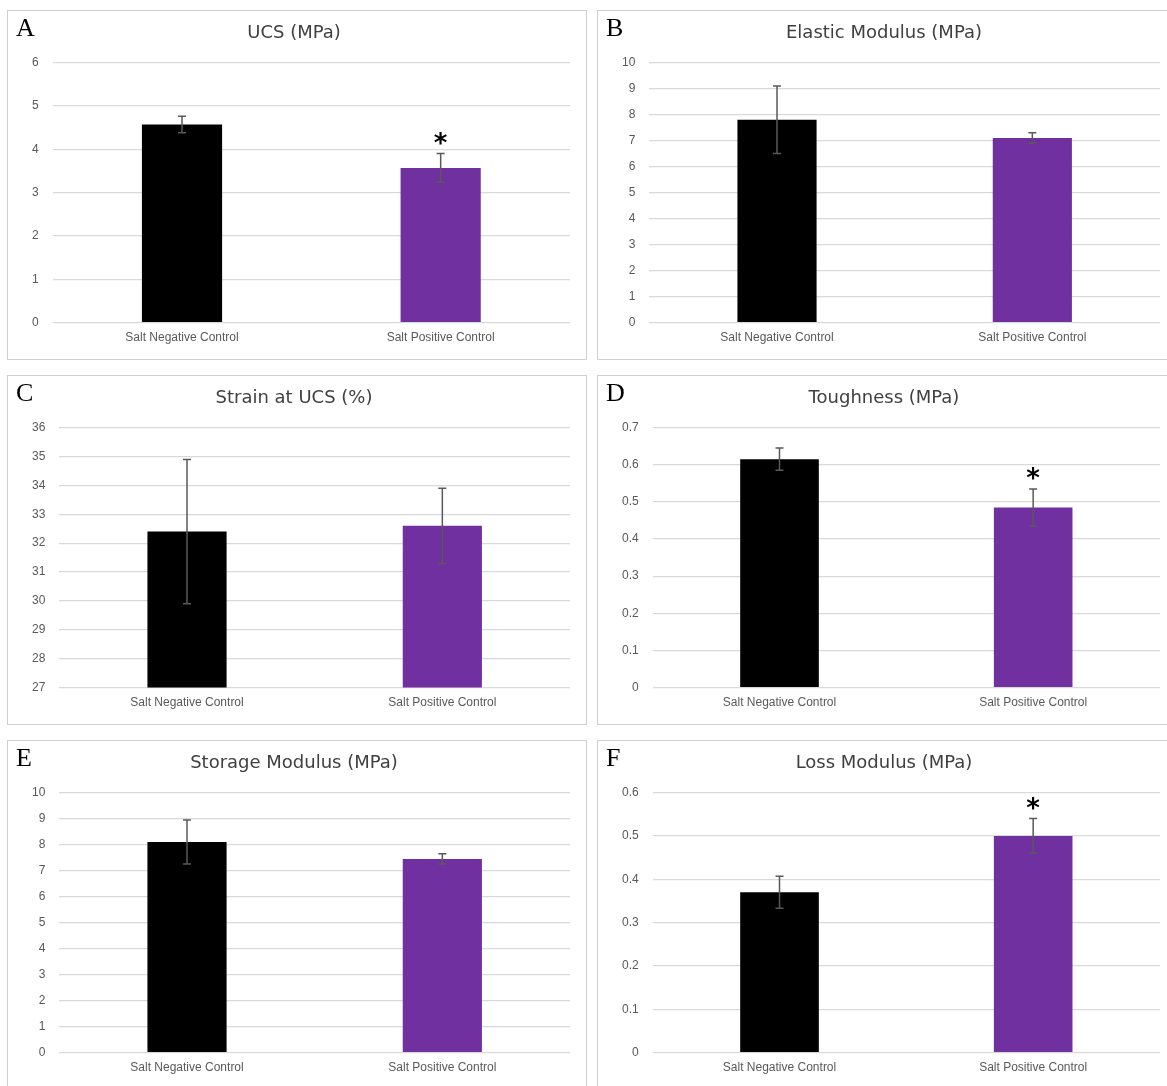 This screenshot has height=1086, width=1167. Describe the element at coordinates (38, 455) in the screenshot. I see `y-tick-label: 35` at that location.